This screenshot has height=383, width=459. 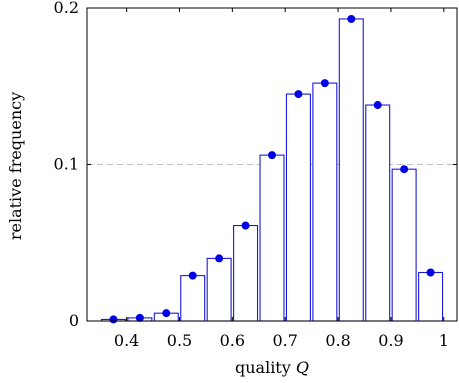 What do you see at coordinates (179, 340) in the screenshot?
I see `x-tick-label: 0.5` at bounding box center [179, 340].